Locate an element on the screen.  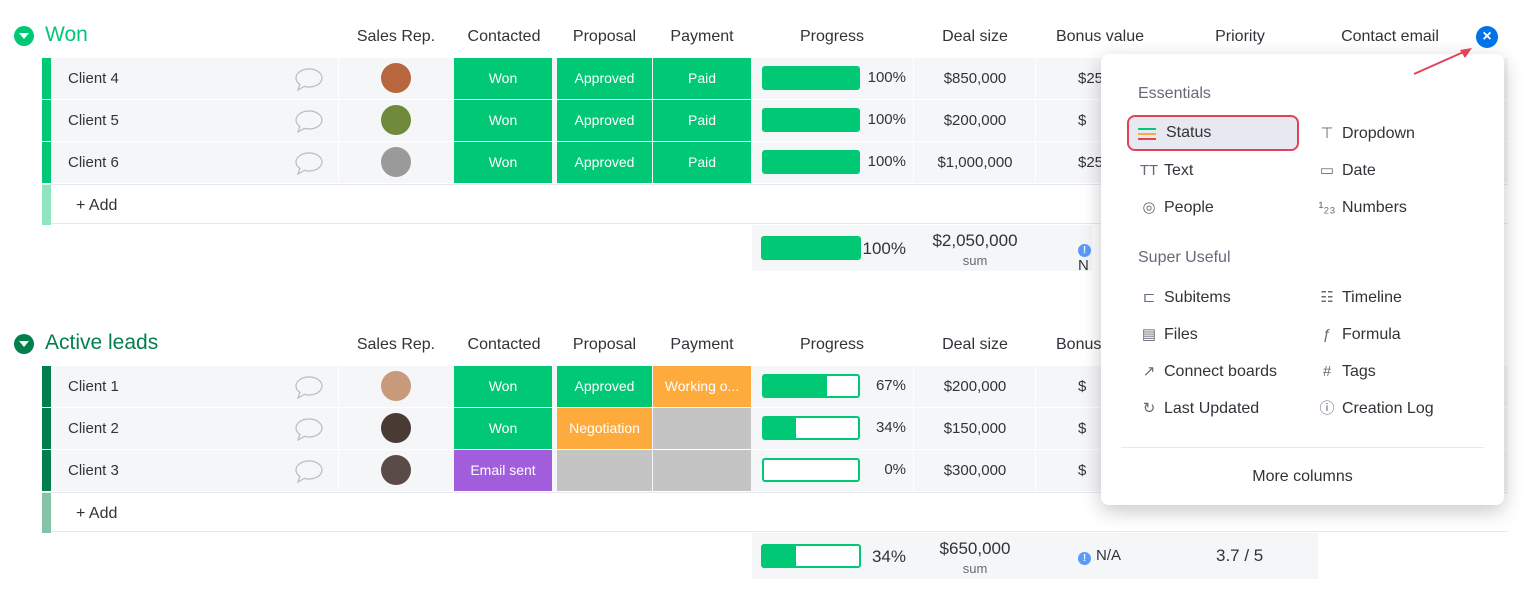
last-updated-icon: ↻ is located at coordinates (1149, 408).